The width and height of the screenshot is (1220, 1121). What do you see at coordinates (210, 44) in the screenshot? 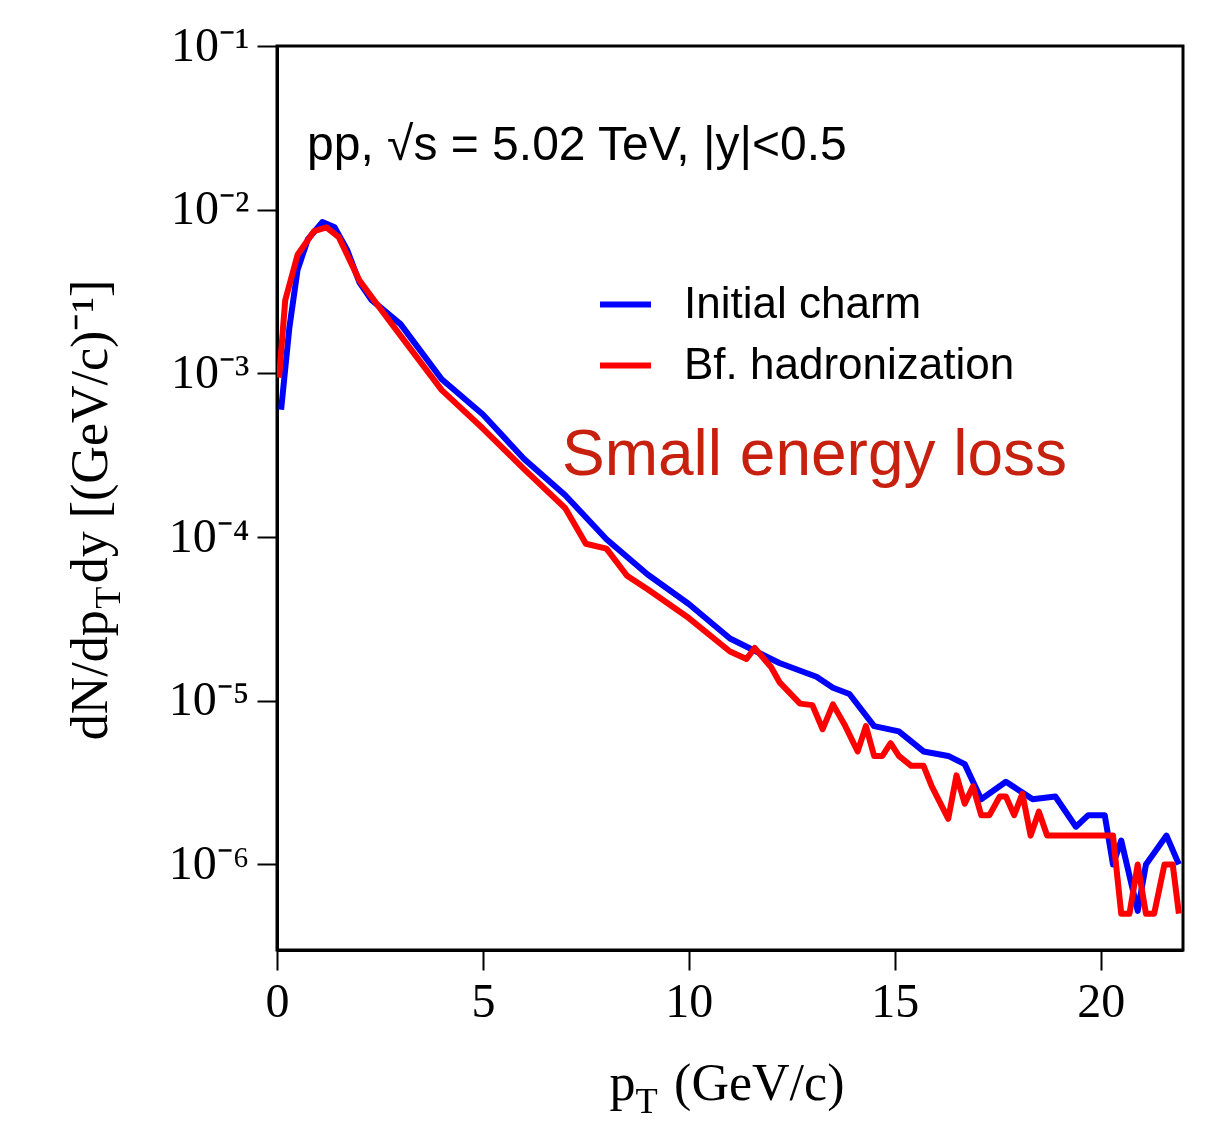
I see `y-tick-label: 10⁻¹` at bounding box center [210, 44].